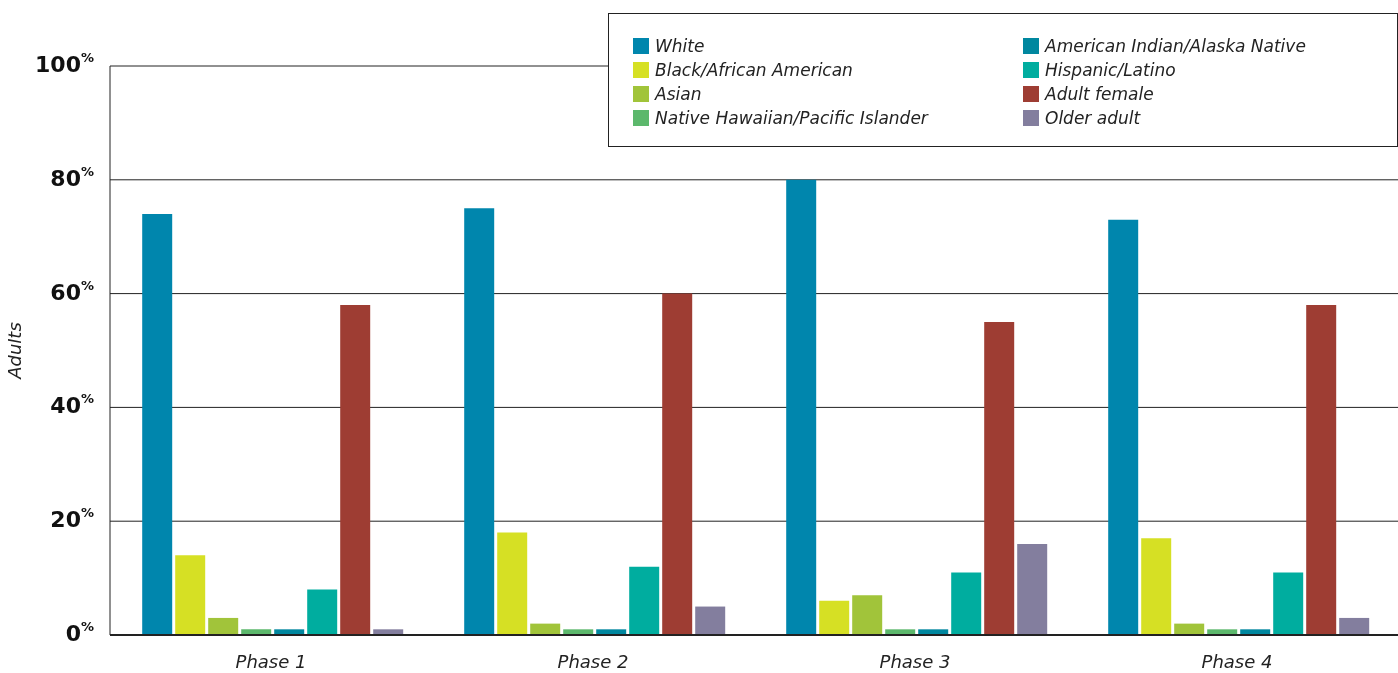 This screenshot has height=673, width=1398. Describe the element at coordinates (15, 351) in the screenshot. I see `y-axis-title: Adults` at that location.